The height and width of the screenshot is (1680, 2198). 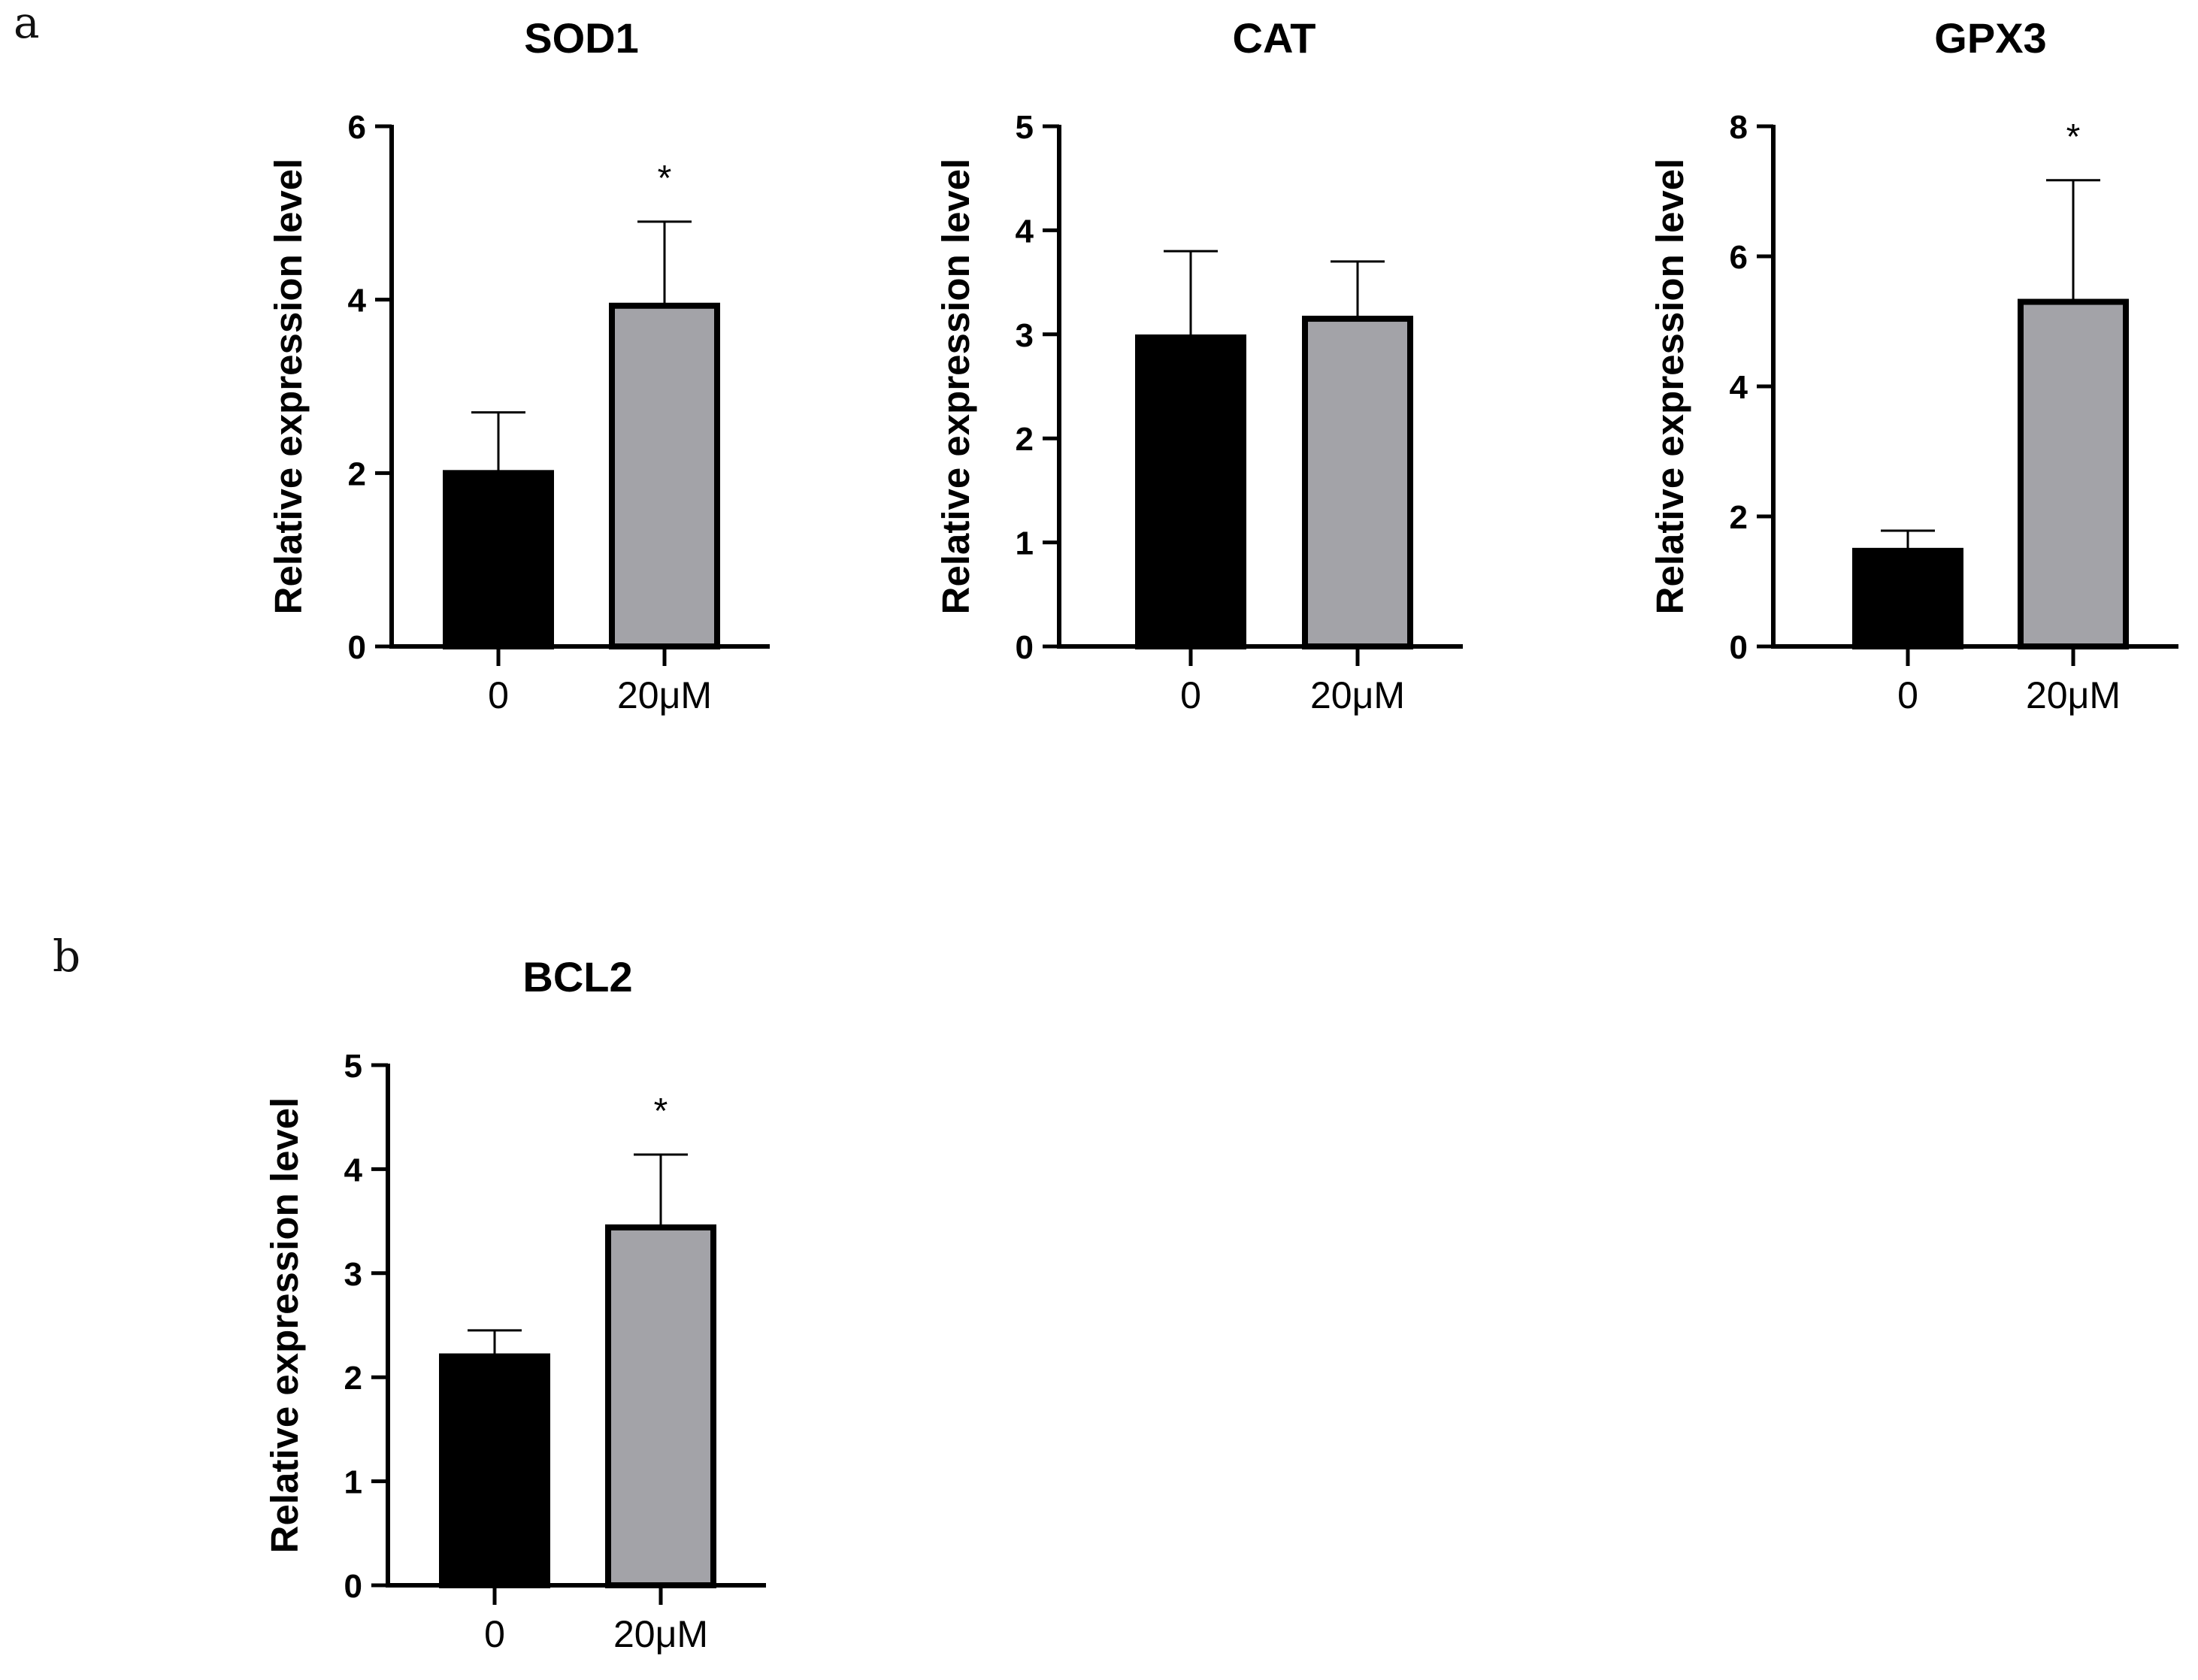 I want to click on chart-gpx3: GPX3 Relative expression level 0 2 4 6 8 0 20μM *, so click(x=1913, y=365).